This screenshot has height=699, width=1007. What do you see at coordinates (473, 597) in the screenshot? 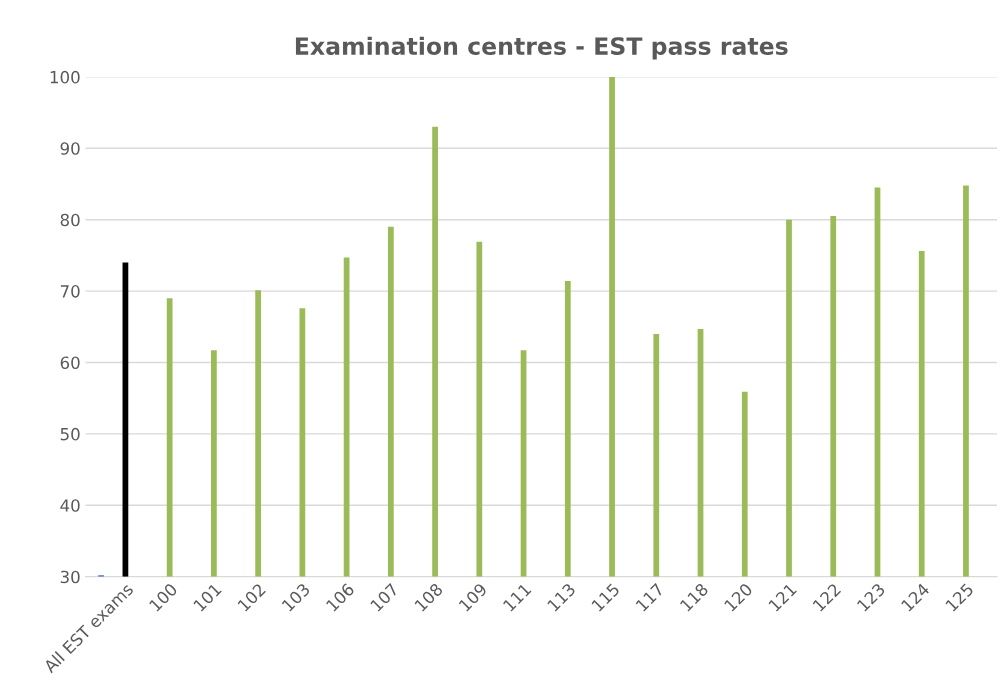
I see `x-tick-label: 109` at bounding box center [473, 597].